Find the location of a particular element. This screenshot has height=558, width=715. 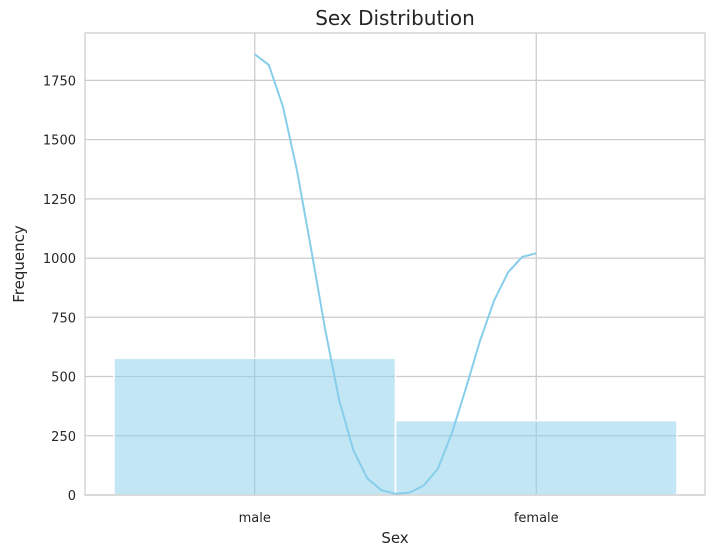

y-tick-label: 1000 is located at coordinates (59, 259).